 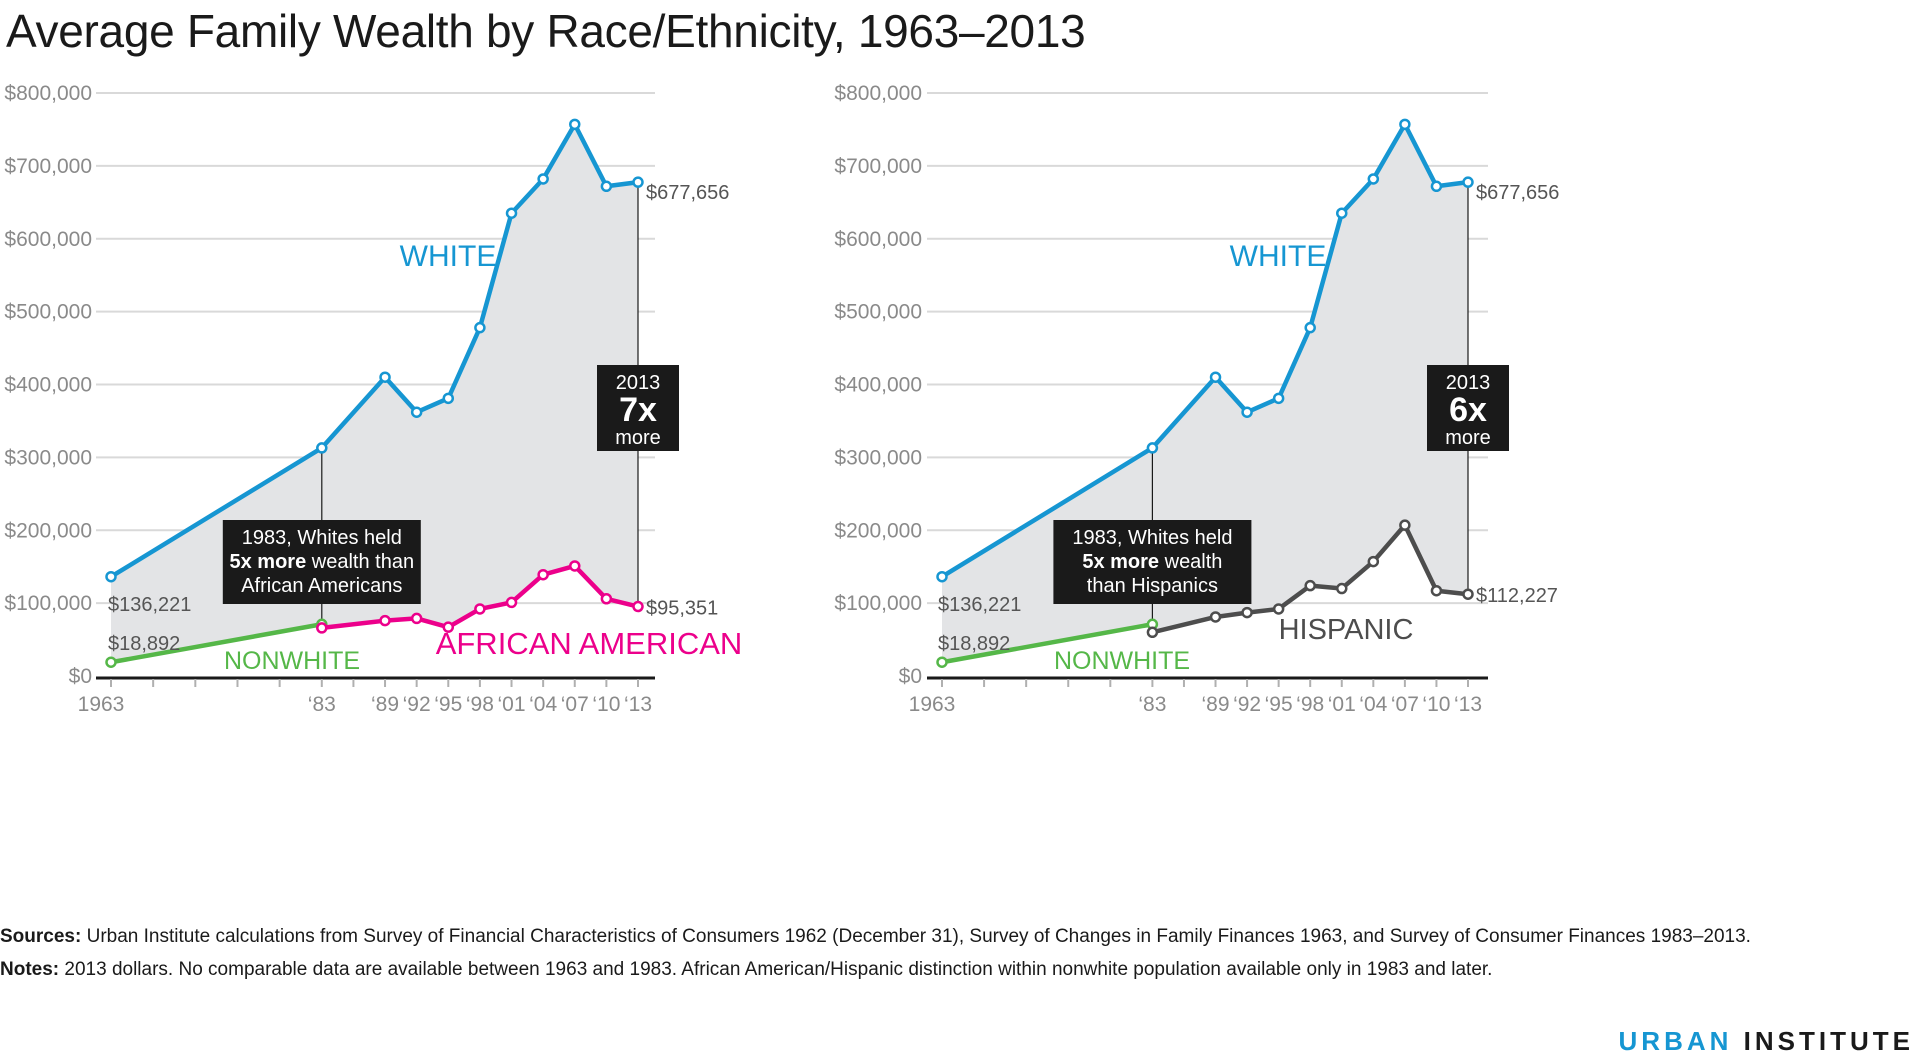 What do you see at coordinates (321, 586) in the screenshot?
I see `callout-1983-line3: African Americans` at bounding box center [321, 586].